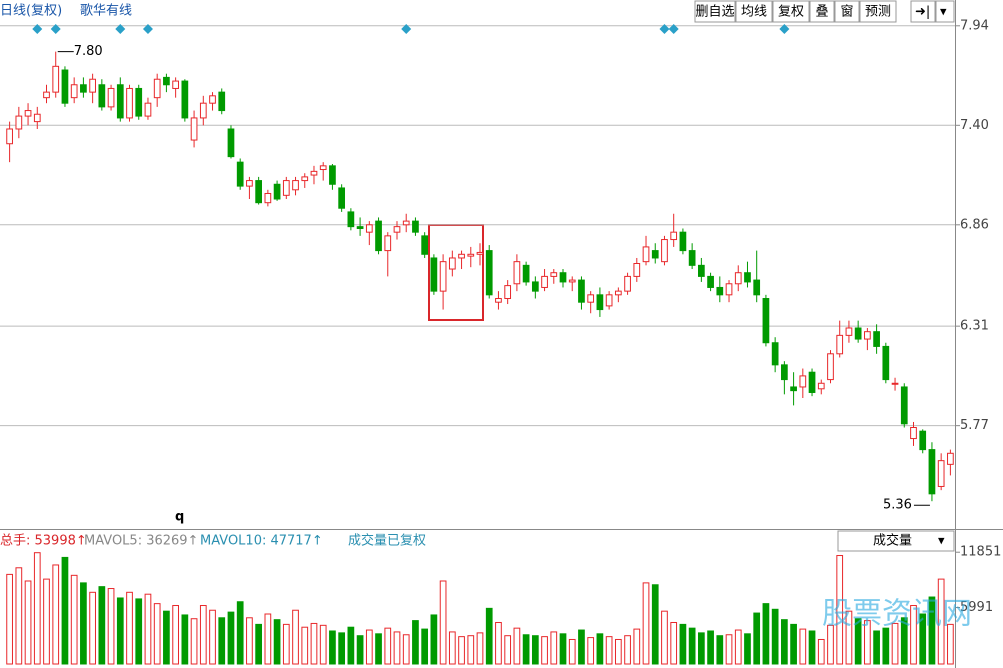 The width and height of the screenshot is (1003, 668). I want to click on toolbar-button: 均线, so click(754, 11).